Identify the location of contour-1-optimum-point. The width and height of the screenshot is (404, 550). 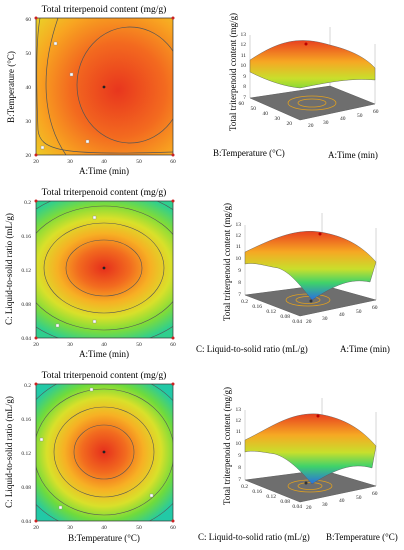
(104, 87).